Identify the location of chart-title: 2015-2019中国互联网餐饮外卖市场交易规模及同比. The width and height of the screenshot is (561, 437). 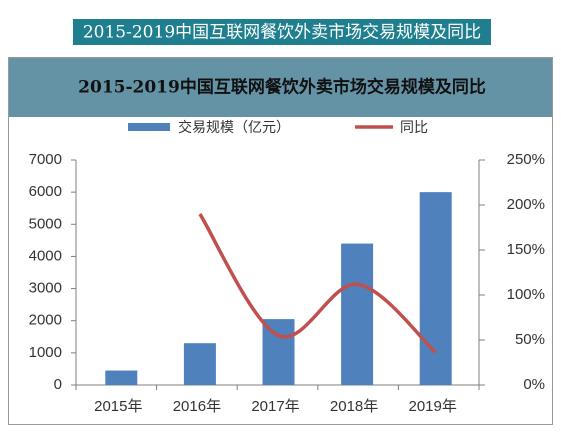
(282, 87).